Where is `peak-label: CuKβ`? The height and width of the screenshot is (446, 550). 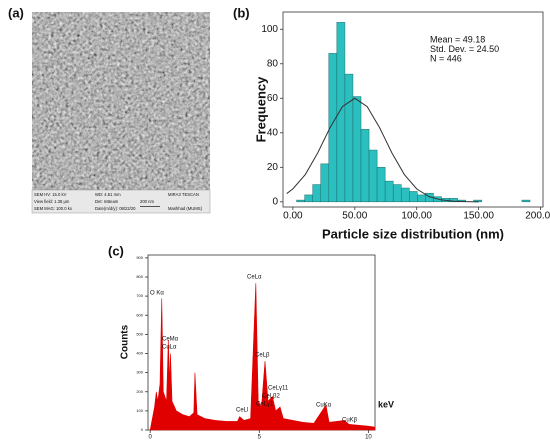 peak-label: CuKβ is located at coordinates (350, 421).